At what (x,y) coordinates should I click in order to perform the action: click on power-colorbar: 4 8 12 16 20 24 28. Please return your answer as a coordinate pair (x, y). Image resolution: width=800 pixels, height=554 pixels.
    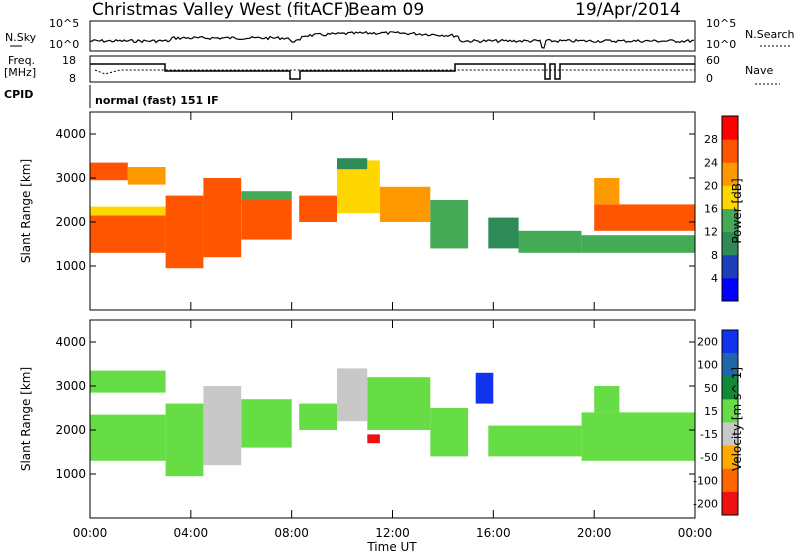
    Looking at the image, I should click on (721, 208).